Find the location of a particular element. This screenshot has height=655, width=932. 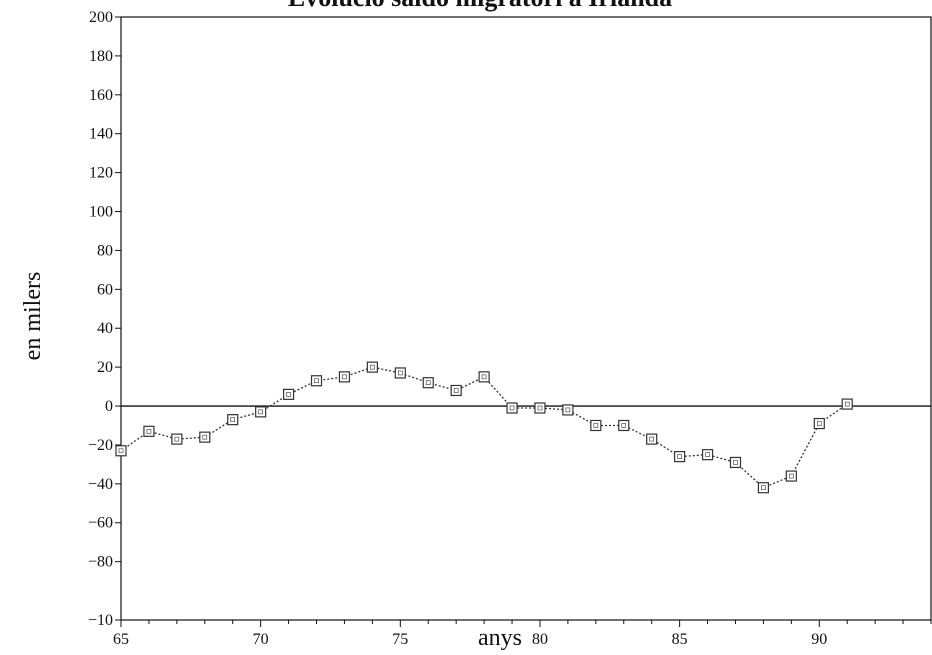

x-tick-label: 85 is located at coordinates (680, 639).